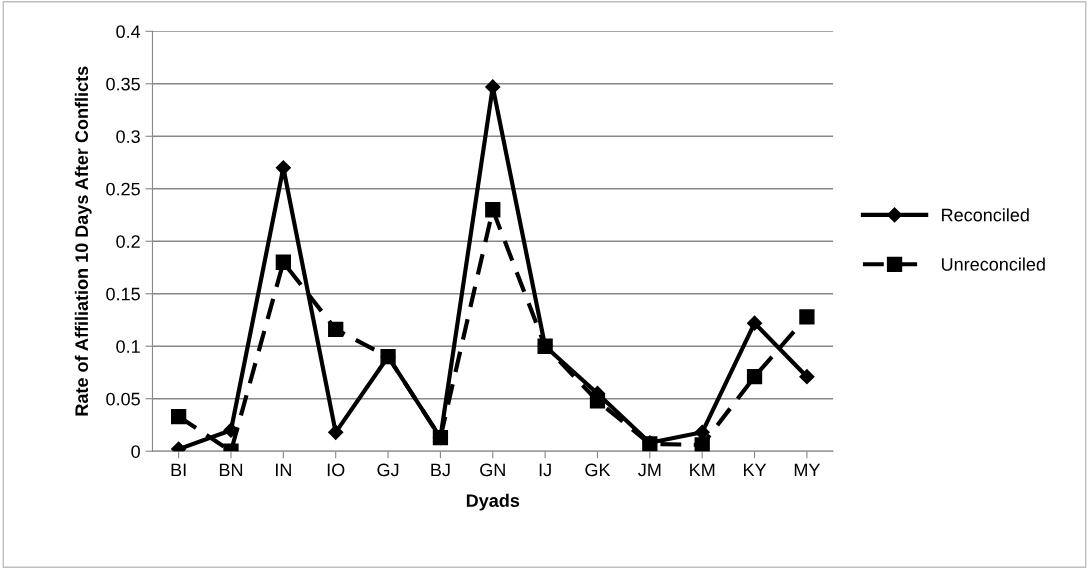  Describe the element at coordinates (440, 470) in the screenshot. I see `x-tick-label: BJ` at that location.